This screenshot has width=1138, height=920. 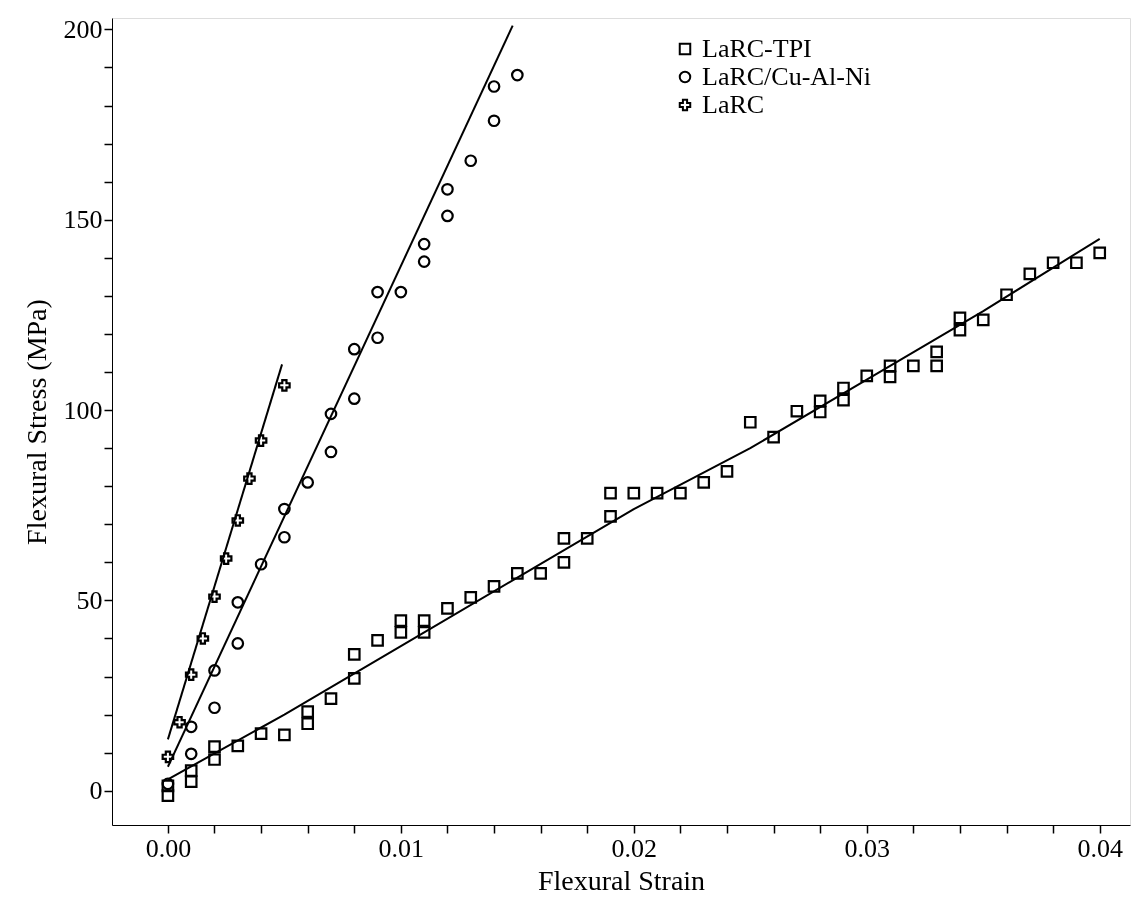 What do you see at coordinates (36, 422) in the screenshot?
I see `y-axis-title: Flexural Stress (MPa)` at bounding box center [36, 422].